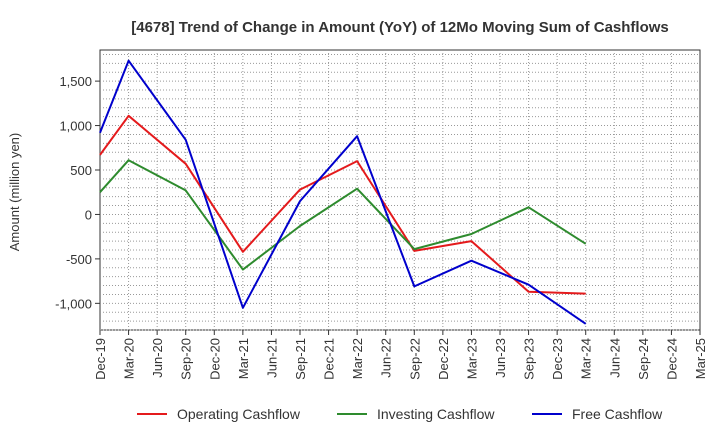 This screenshot has height=440, width=720. What do you see at coordinates (79, 259) in the screenshot?
I see `y-tick-label: -500` at bounding box center [79, 259].